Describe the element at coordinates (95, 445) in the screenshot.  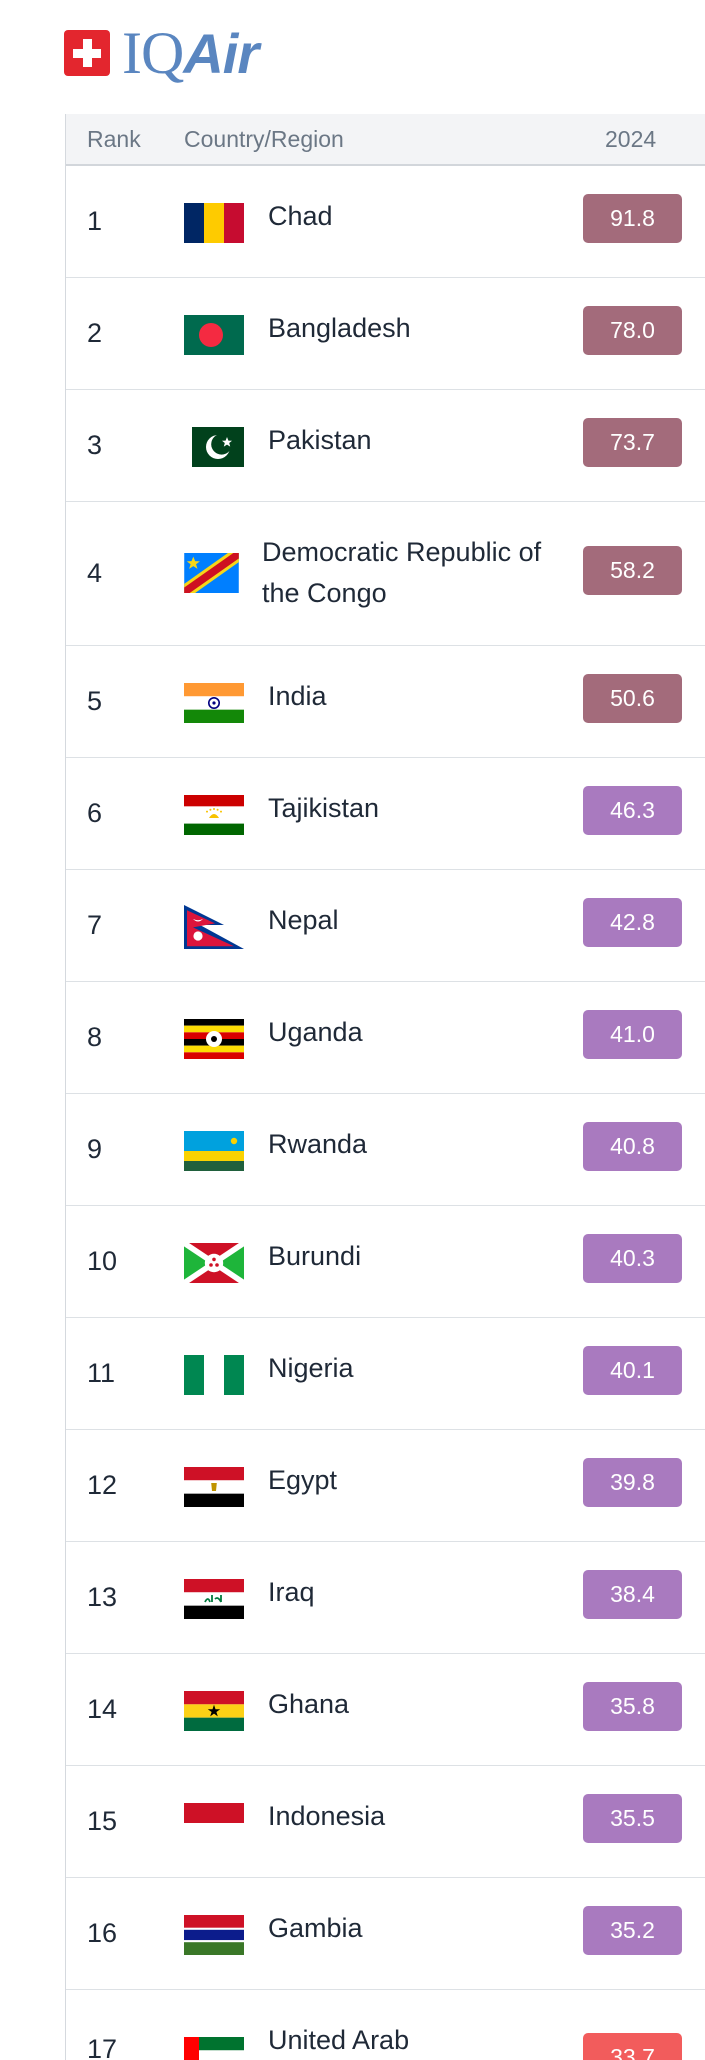
I see `rank-cell: 3` at that location.